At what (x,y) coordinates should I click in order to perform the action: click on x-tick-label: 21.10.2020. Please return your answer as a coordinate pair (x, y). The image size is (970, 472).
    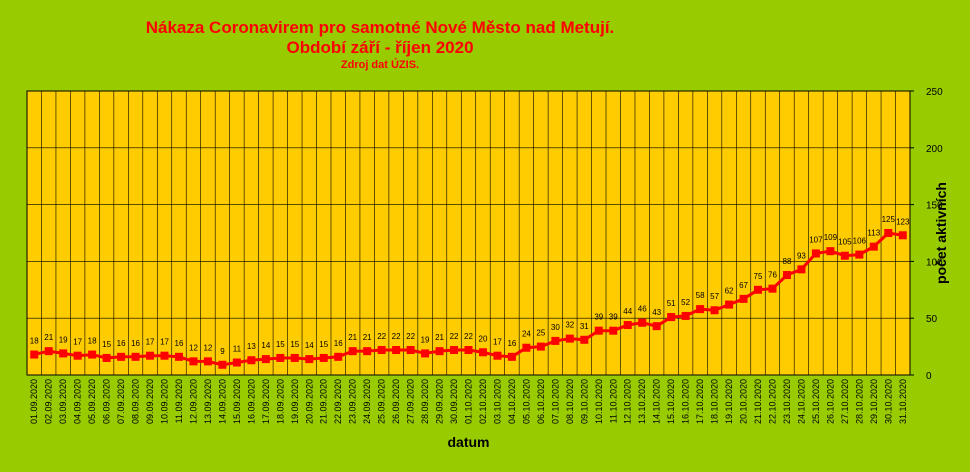
    Looking at the image, I should click on (758, 401).